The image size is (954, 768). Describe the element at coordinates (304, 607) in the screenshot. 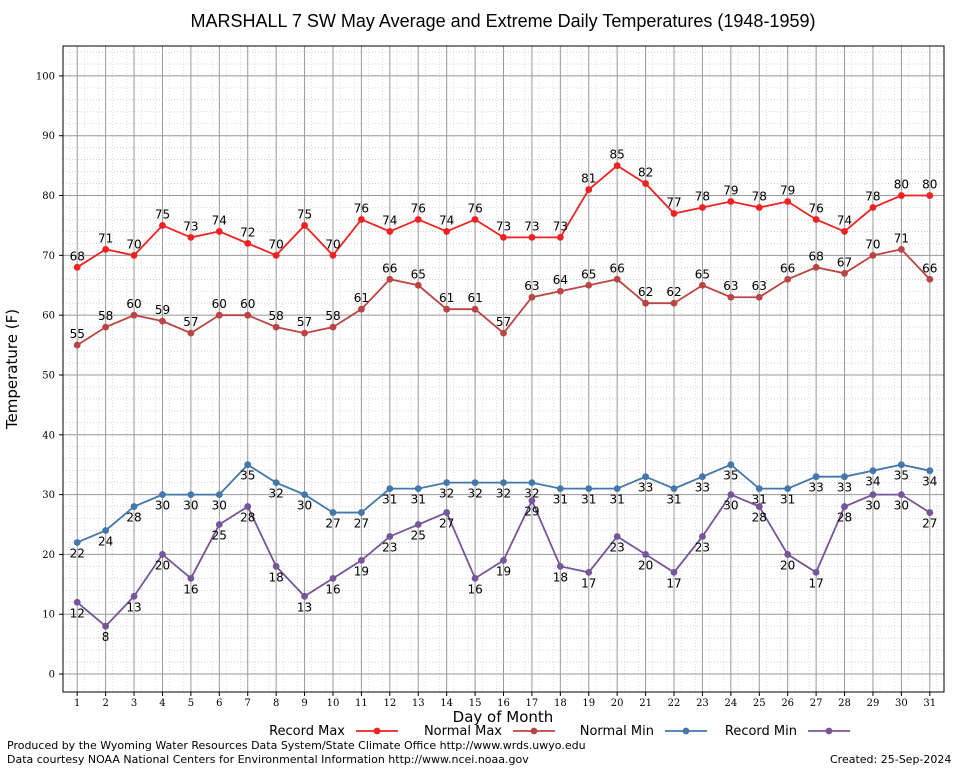

I see `data-label: 13` at that location.